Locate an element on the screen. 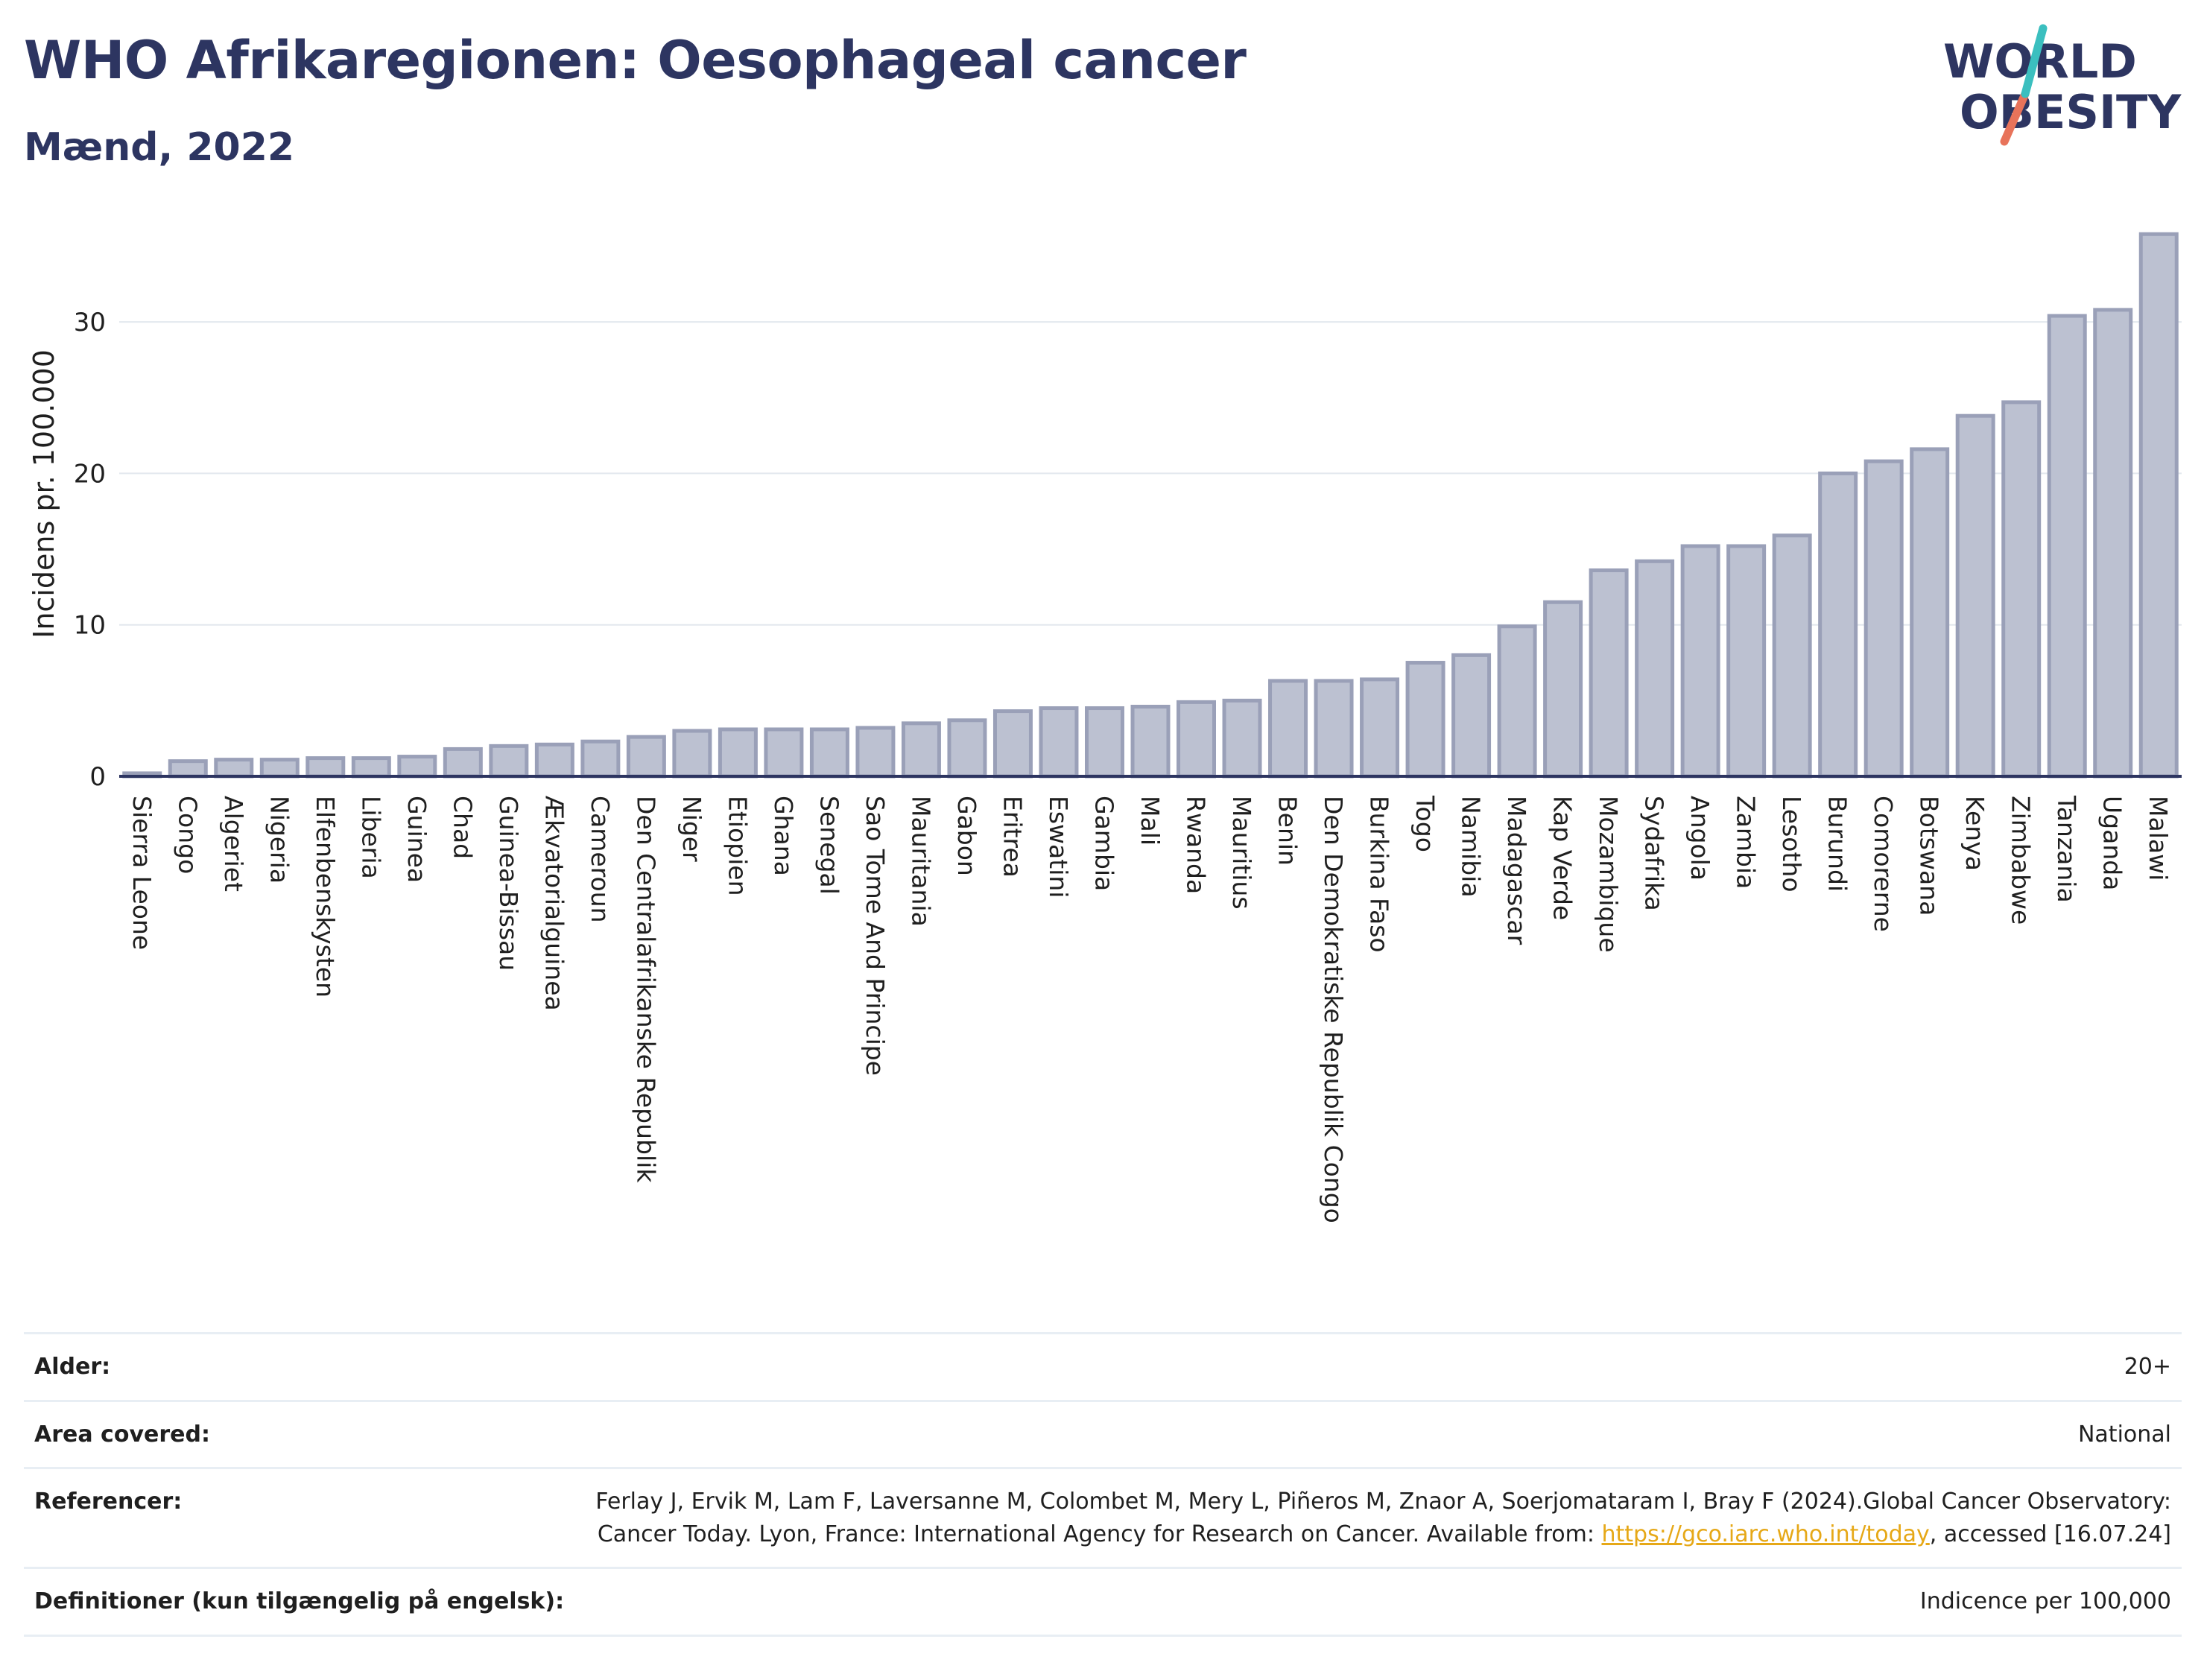 The height and width of the screenshot is (1680, 2204). x-tick-label: Botswana is located at coordinates (1929, 856).